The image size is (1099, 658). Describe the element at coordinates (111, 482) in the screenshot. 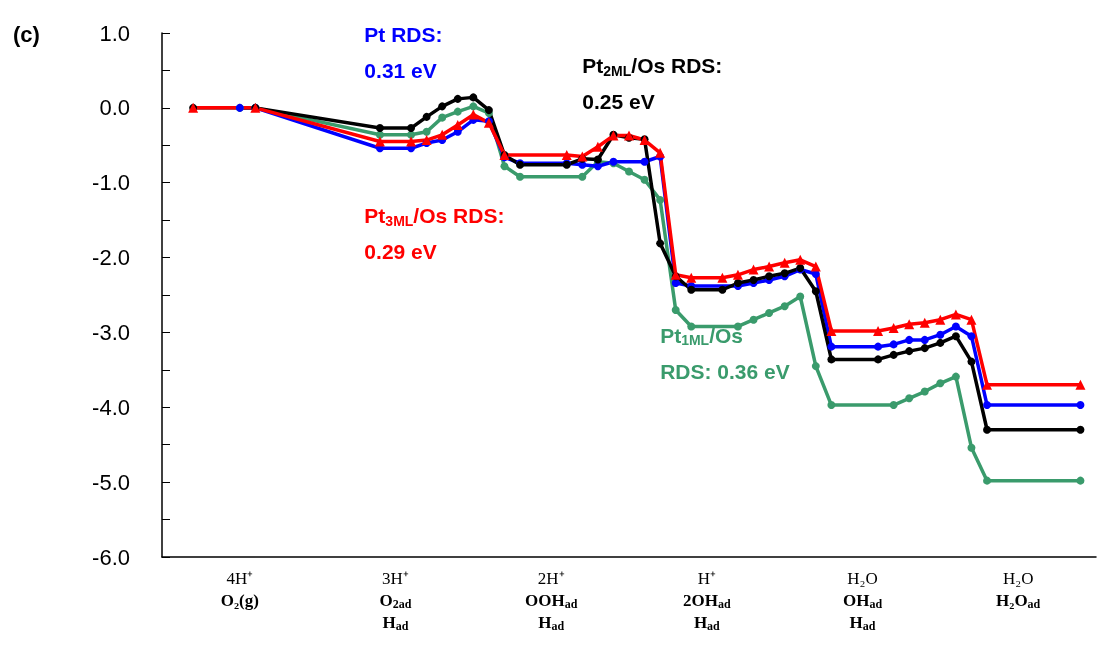

I see `y-tick-label: -5.0` at that location.